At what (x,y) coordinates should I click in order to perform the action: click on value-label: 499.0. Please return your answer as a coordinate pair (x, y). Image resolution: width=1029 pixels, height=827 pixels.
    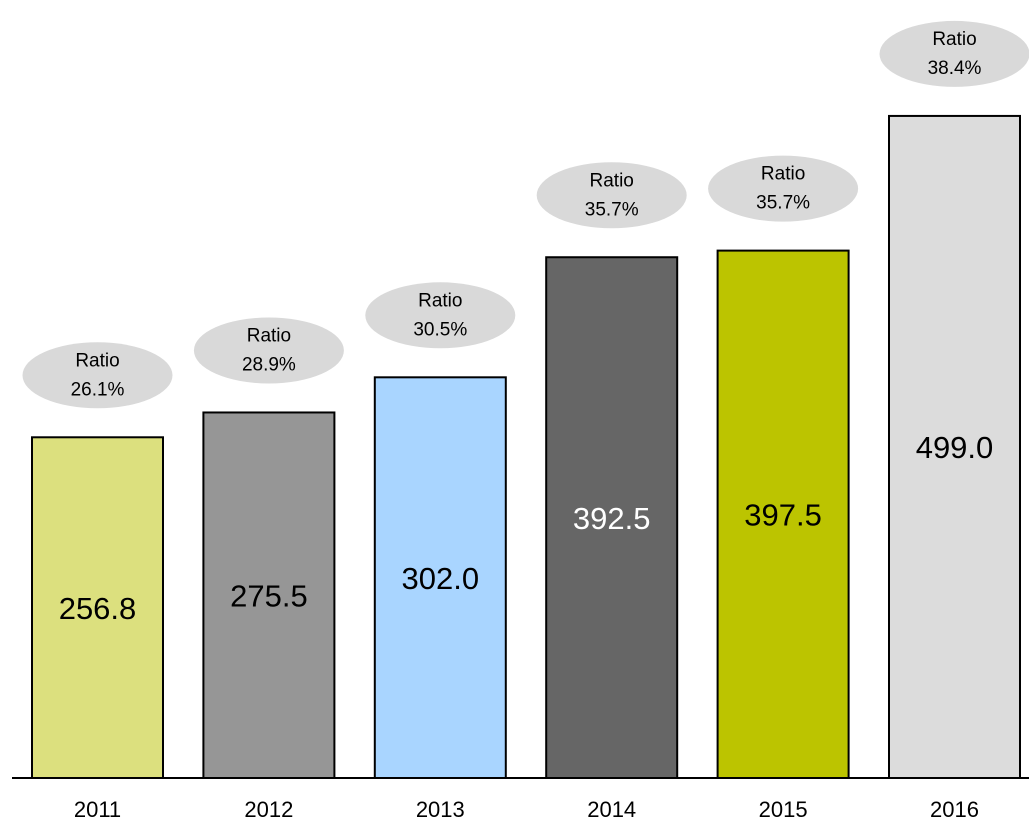
    Looking at the image, I should click on (955, 447).